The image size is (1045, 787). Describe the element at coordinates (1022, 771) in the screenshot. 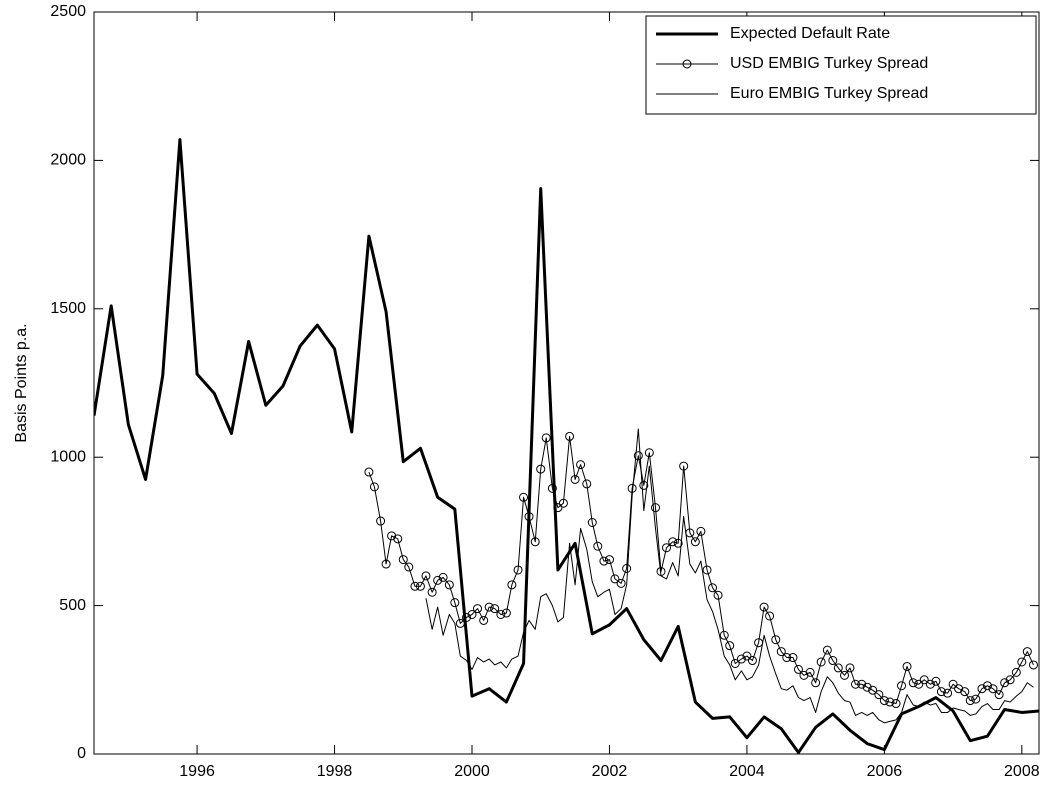

I see `x-tick-label: 2008` at that location.